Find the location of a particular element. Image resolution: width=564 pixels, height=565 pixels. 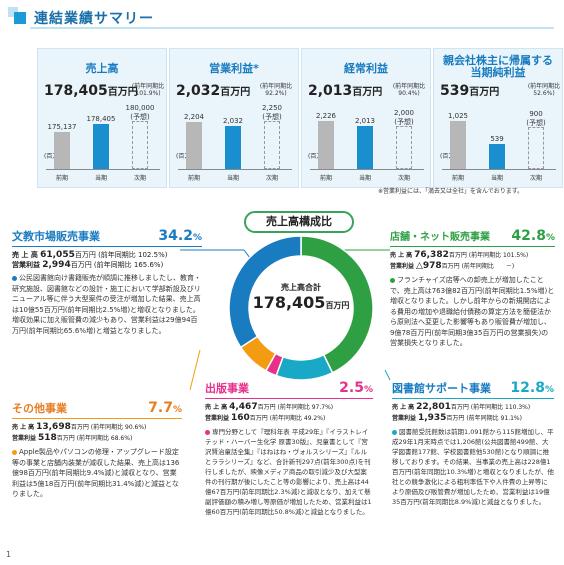

op-change: 百万円 (前年同期比 49.2%) is located at coordinates (287, 418).